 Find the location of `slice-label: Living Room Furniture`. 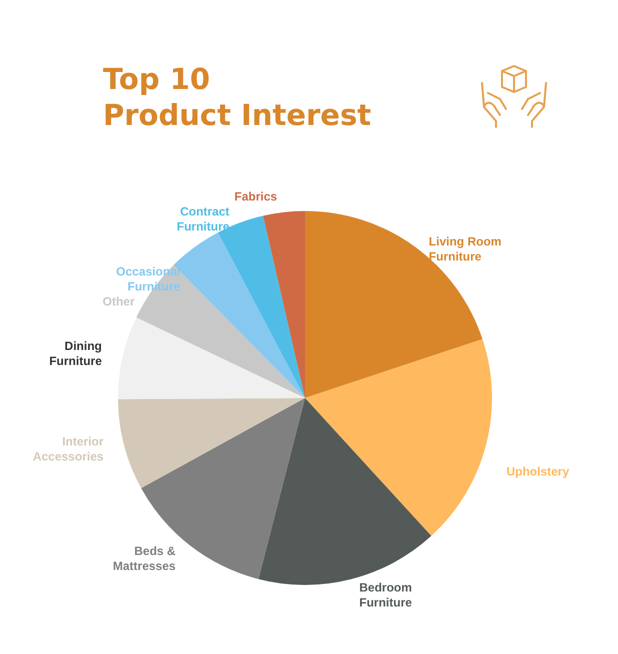

slice-label: Living Room Furniture is located at coordinates (465, 249).